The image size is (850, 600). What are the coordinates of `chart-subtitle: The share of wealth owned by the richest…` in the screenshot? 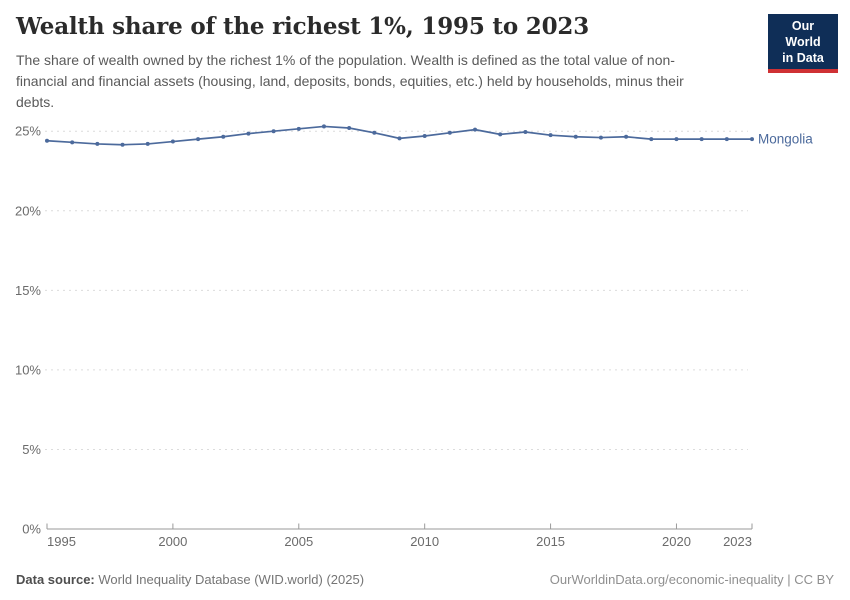 It's located at (350, 81).